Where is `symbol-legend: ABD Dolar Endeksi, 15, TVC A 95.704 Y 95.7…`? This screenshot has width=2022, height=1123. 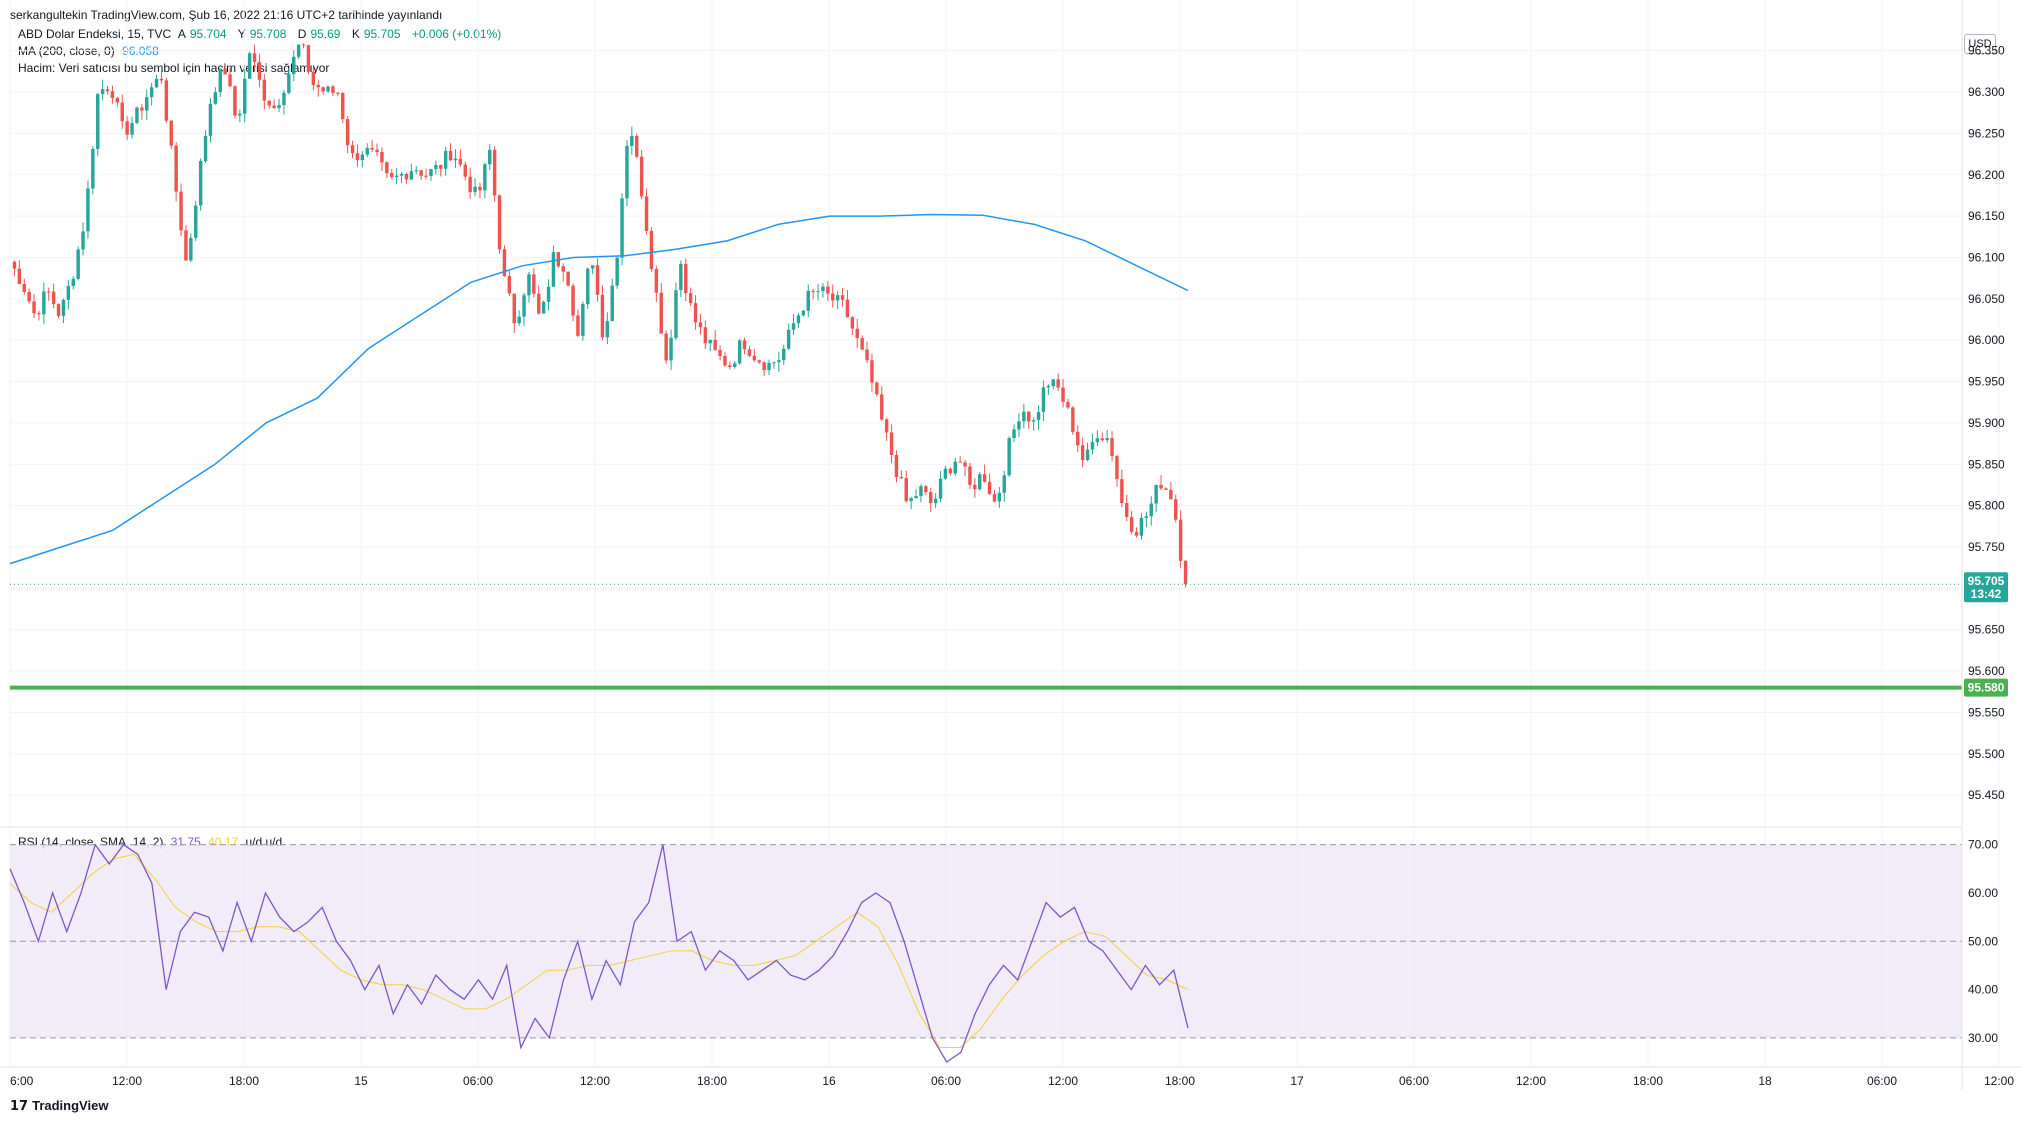
symbol-legend: ABD Dolar Endeksi, 15, TVC A 95.704 Y 95.7… is located at coordinates (261, 34).